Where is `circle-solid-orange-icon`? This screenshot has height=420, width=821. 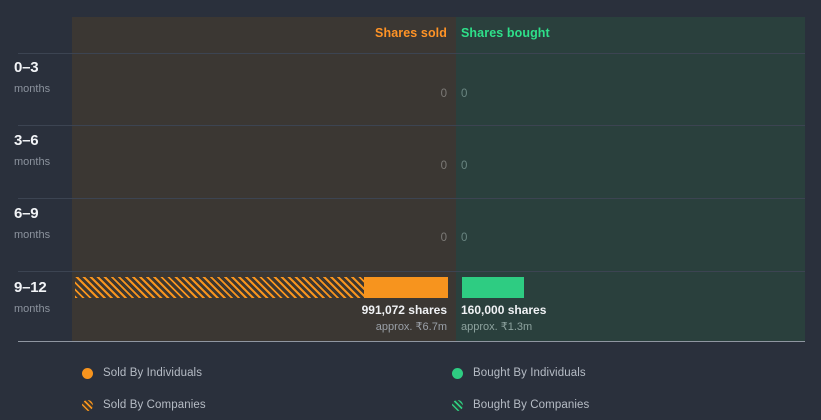
circle-solid-orange-icon is located at coordinates (87, 373).